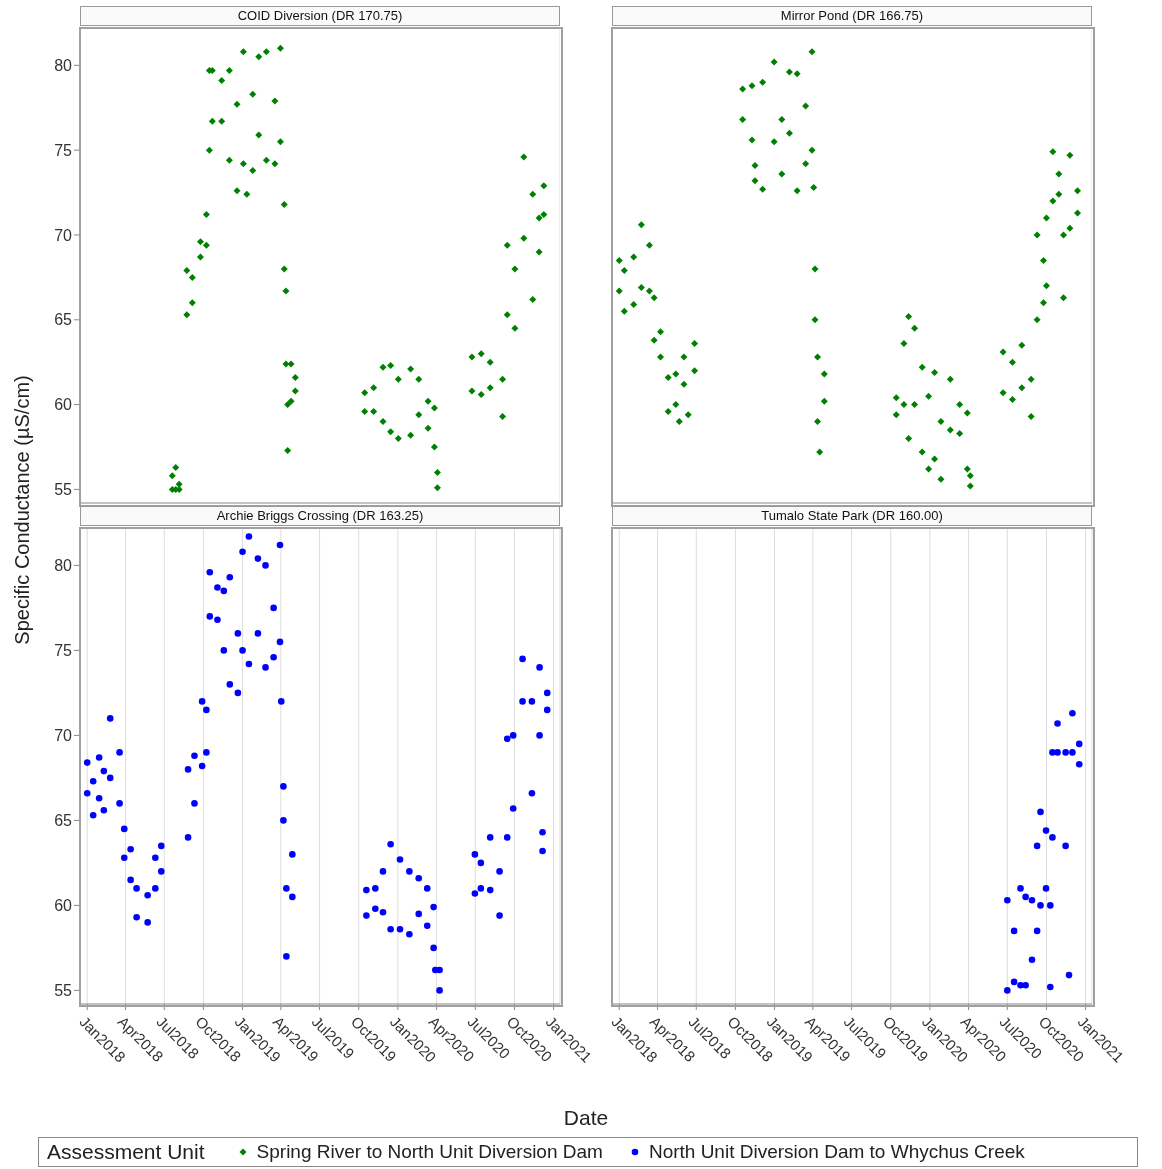 The image size is (1162, 1169). Describe the element at coordinates (22, 510) in the screenshot. I see `y-axis-title: Specific Conductance (µS/cm)` at that location.